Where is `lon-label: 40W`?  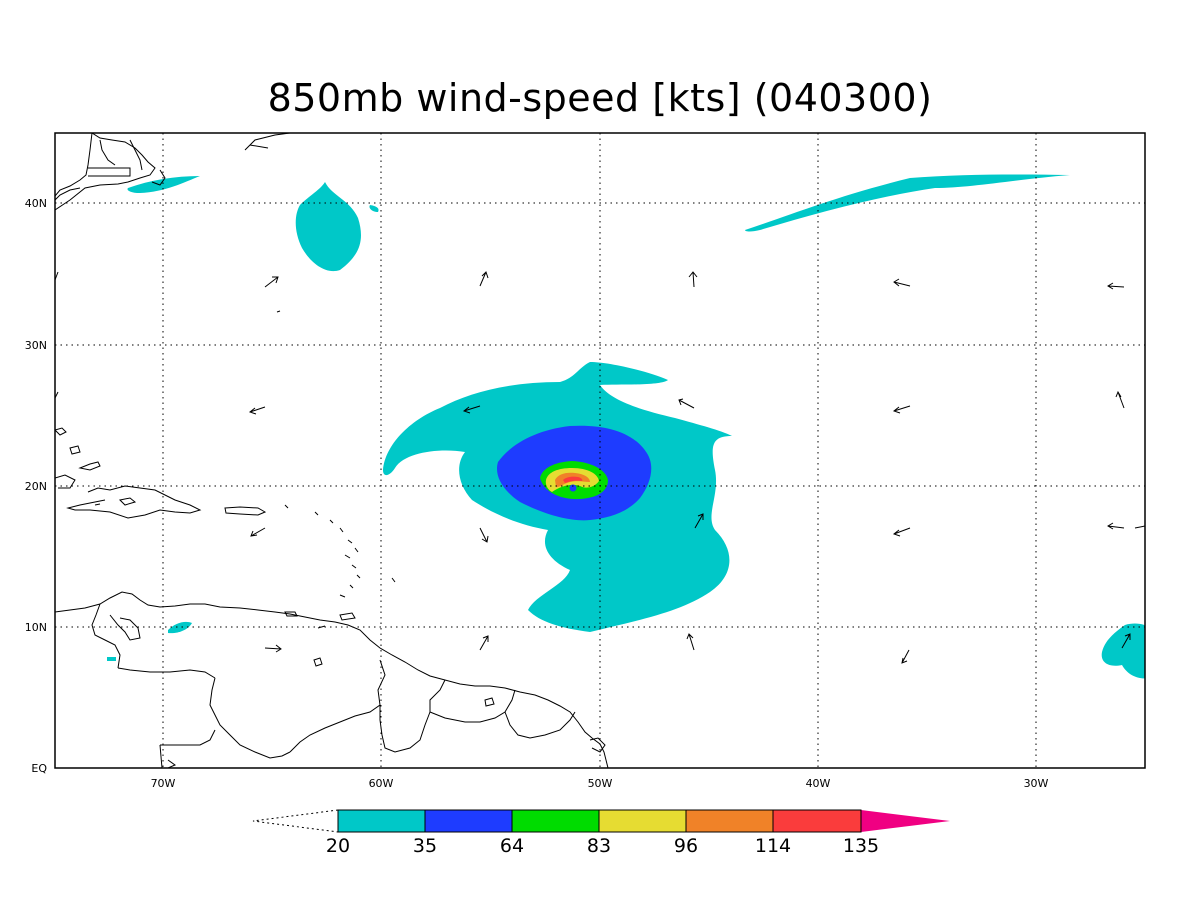
lon-label: 40W is located at coordinates (818, 783).